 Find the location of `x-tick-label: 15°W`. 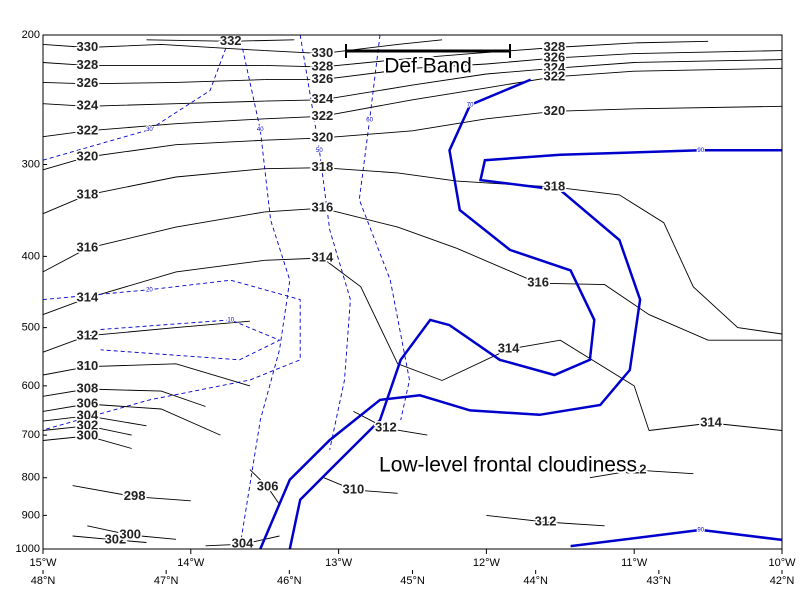

x-tick-label: 15°W is located at coordinates (43, 563).